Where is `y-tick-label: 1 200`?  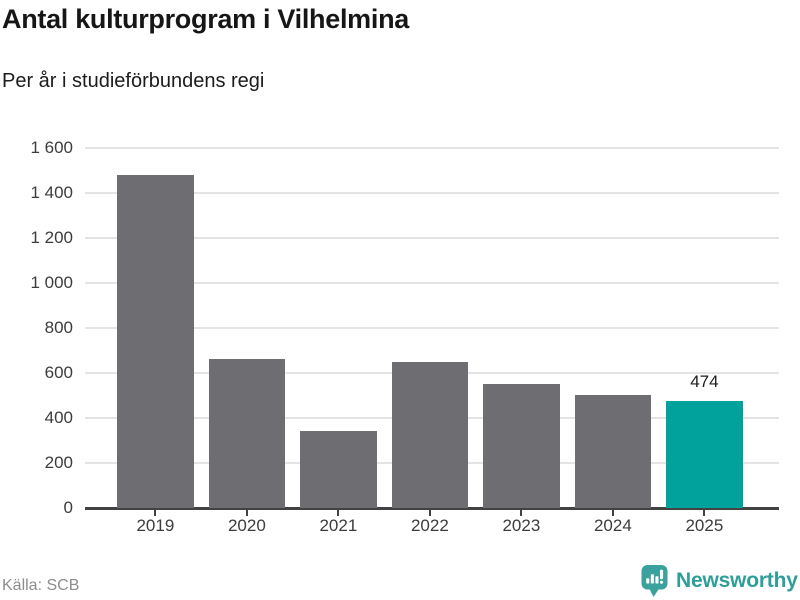 y-tick-label: 1 200 is located at coordinates (51, 237).